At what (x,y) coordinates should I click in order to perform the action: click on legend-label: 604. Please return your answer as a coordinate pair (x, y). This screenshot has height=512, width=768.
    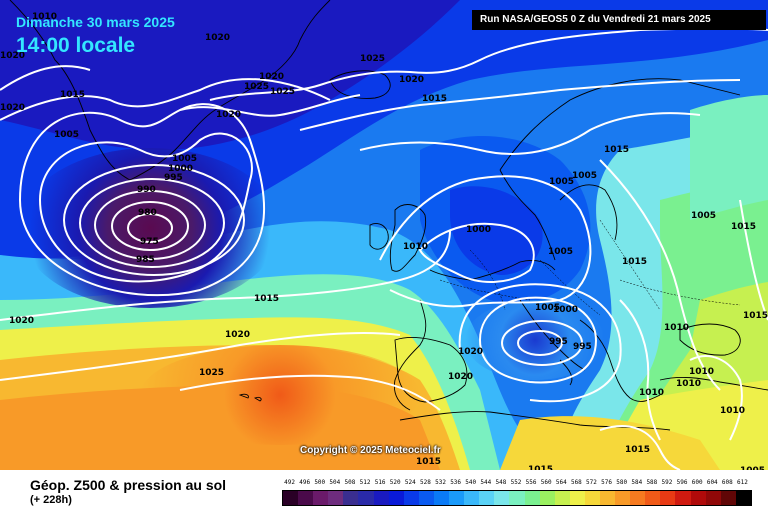
    Looking at the image, I should click on (712, 482).